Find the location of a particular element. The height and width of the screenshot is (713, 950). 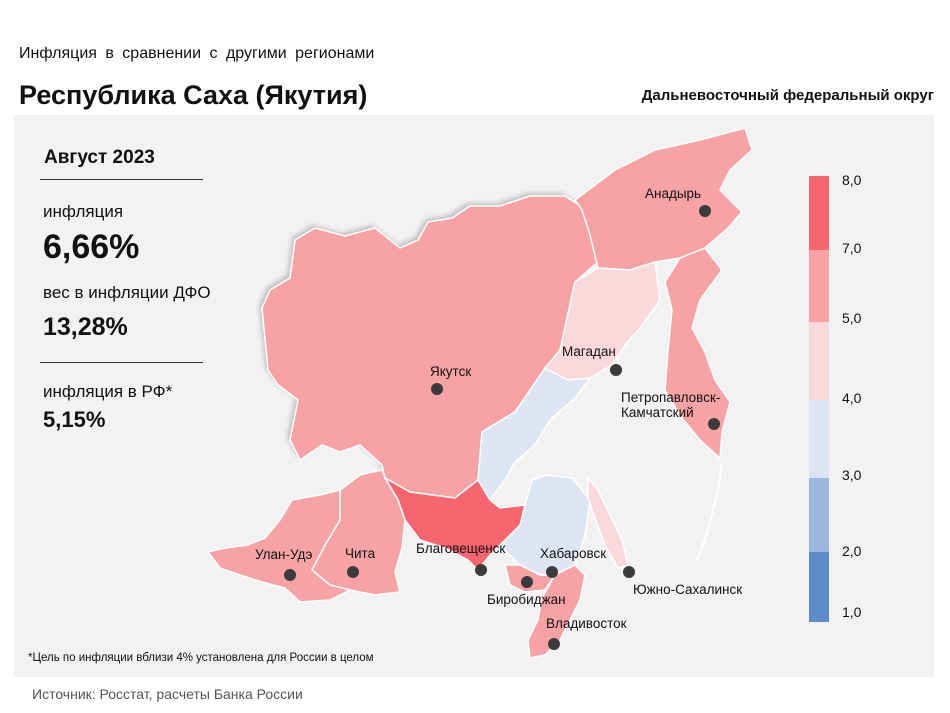

city-label-anadyr: Анадырь is located at coordinates (673, 193).